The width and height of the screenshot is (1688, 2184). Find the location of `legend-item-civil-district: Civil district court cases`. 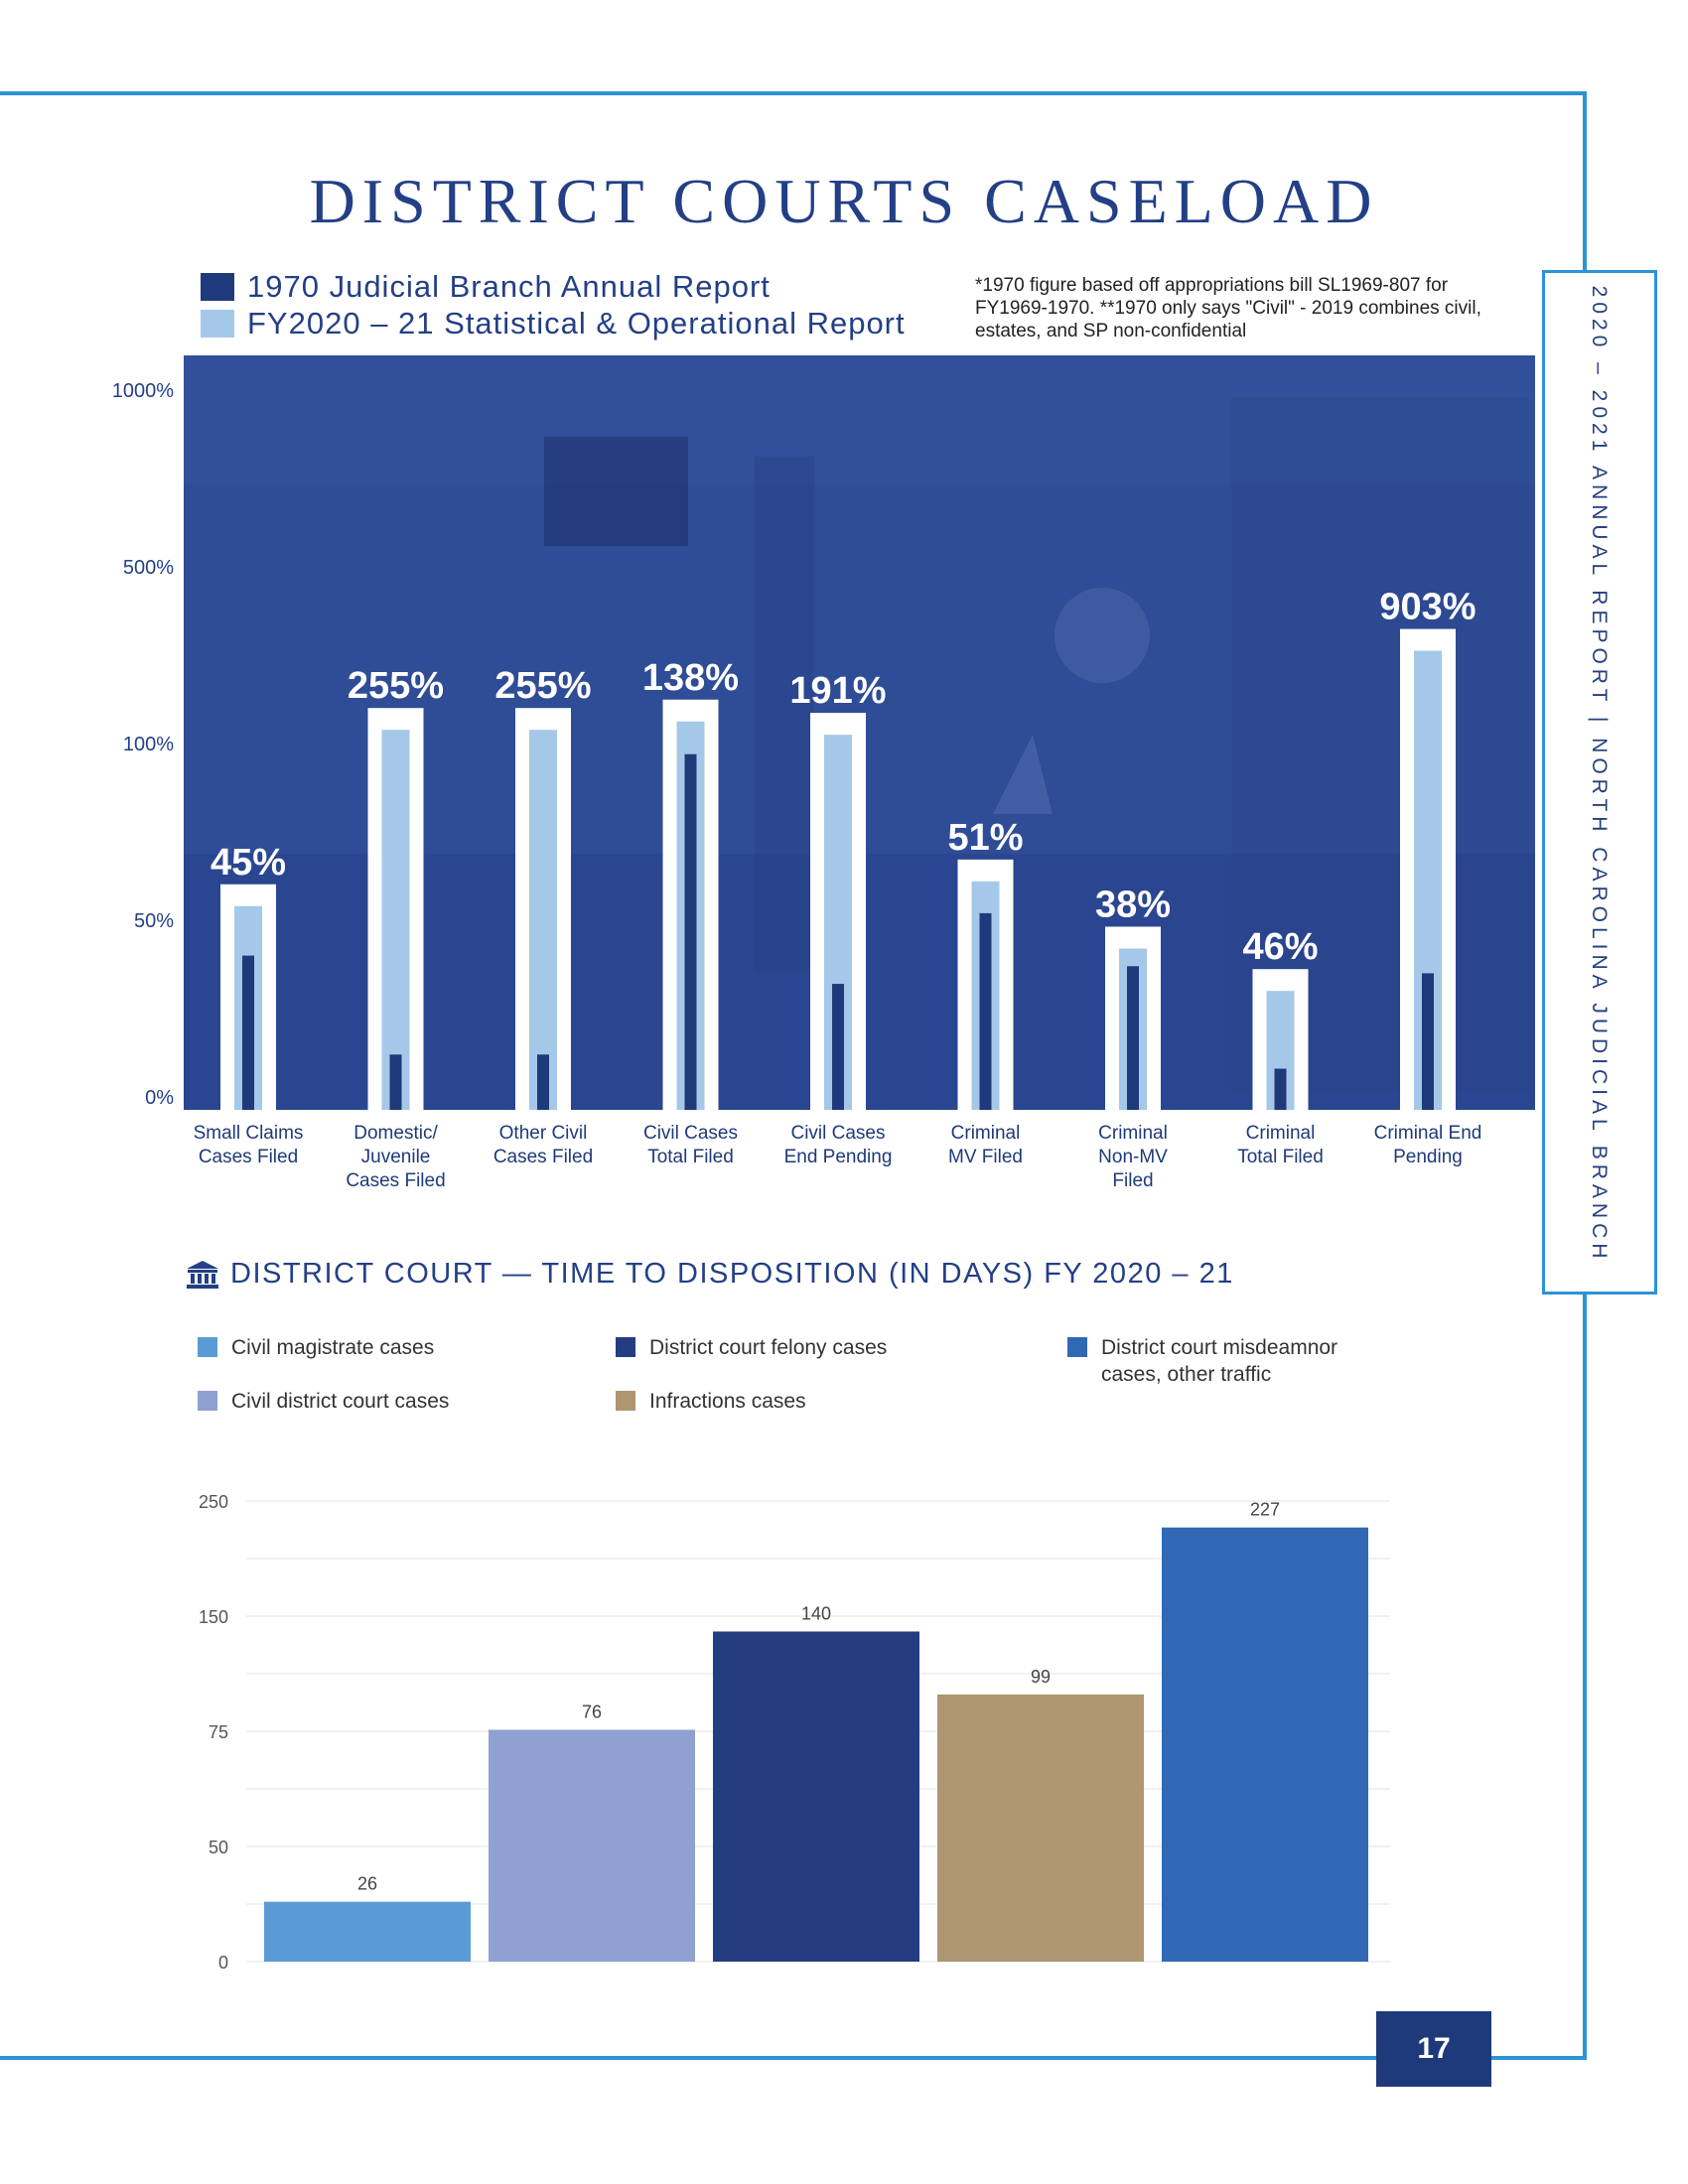

legend-item-civil-district: Civil district court cases is located at coordinates (323, 1401).